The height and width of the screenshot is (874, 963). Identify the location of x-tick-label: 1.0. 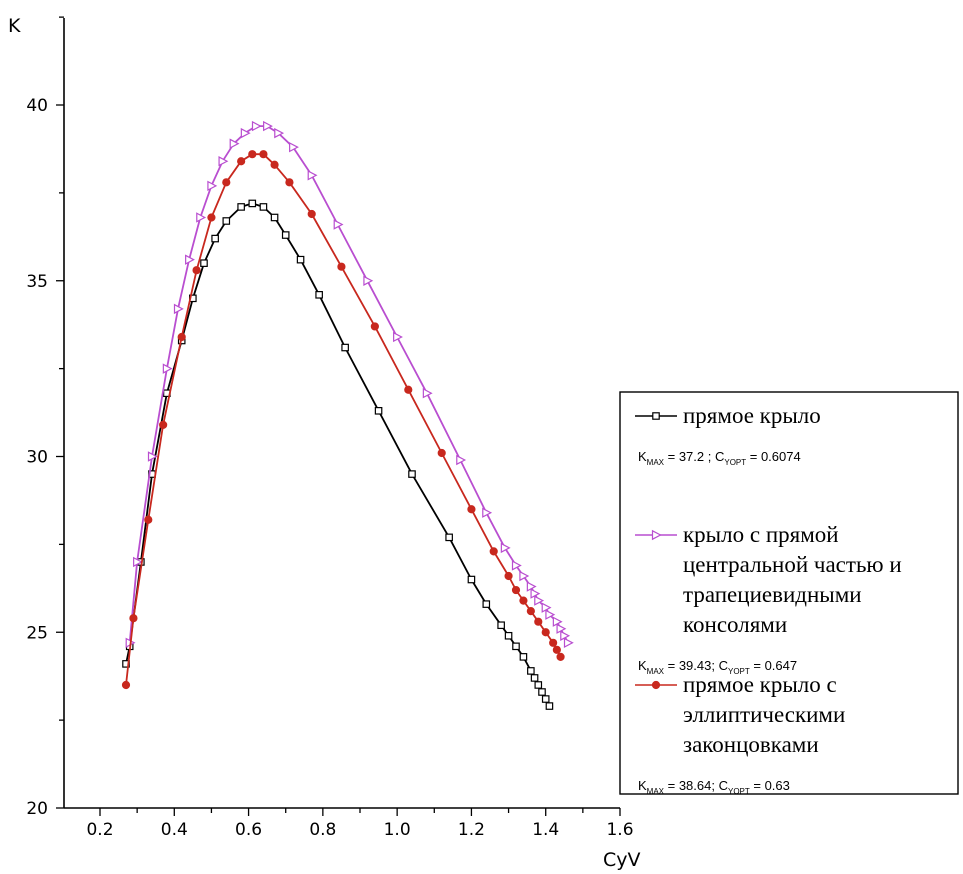
(397, 830).